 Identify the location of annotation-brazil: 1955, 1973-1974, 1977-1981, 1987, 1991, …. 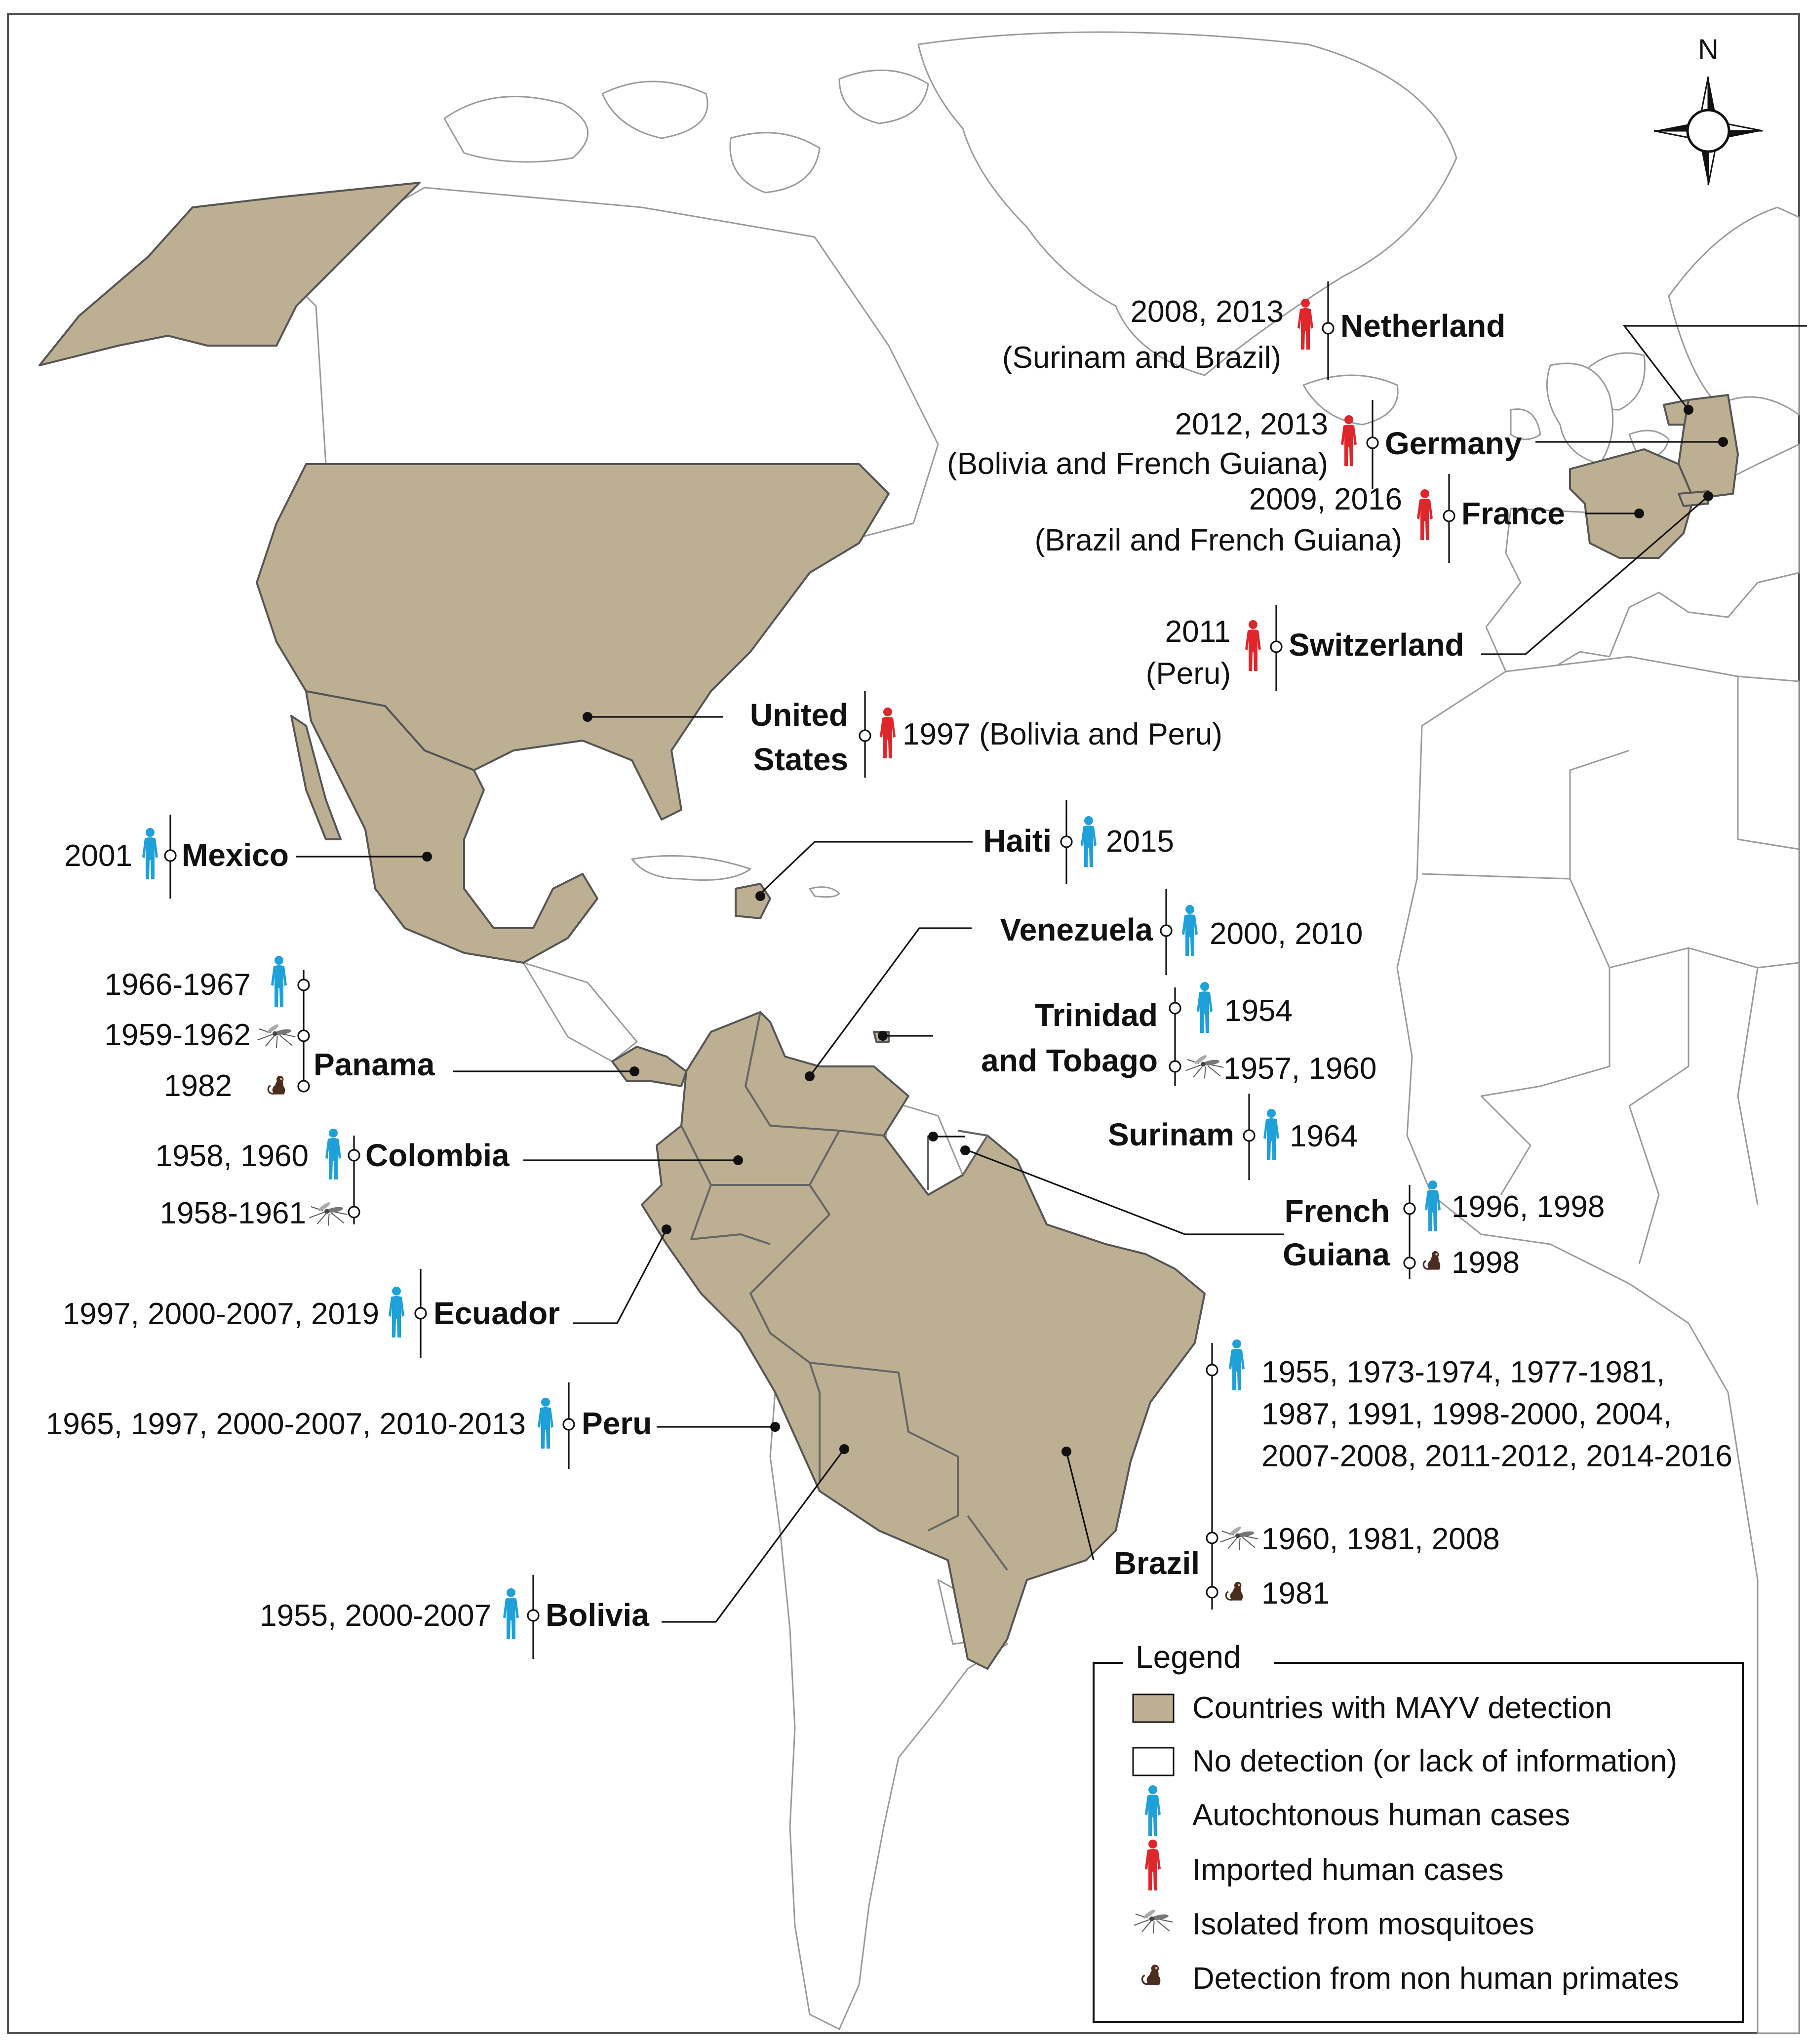
(1423, 1475).